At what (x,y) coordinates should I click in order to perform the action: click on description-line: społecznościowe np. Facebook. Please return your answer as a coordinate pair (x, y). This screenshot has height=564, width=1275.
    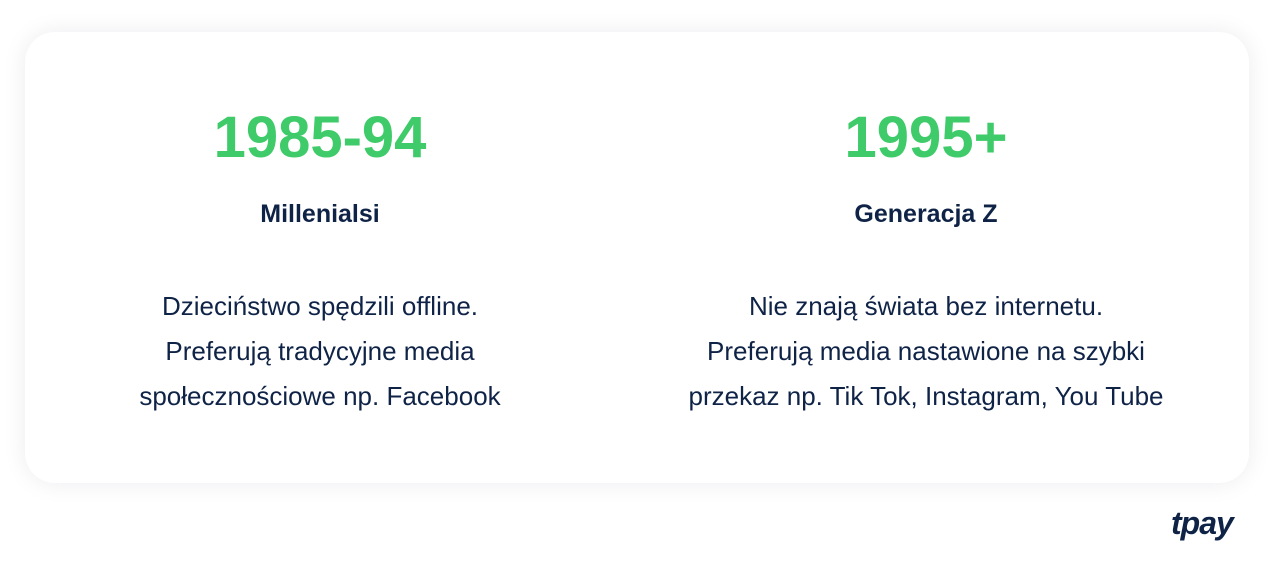
    Looking at the image, I should click on (320, 396).